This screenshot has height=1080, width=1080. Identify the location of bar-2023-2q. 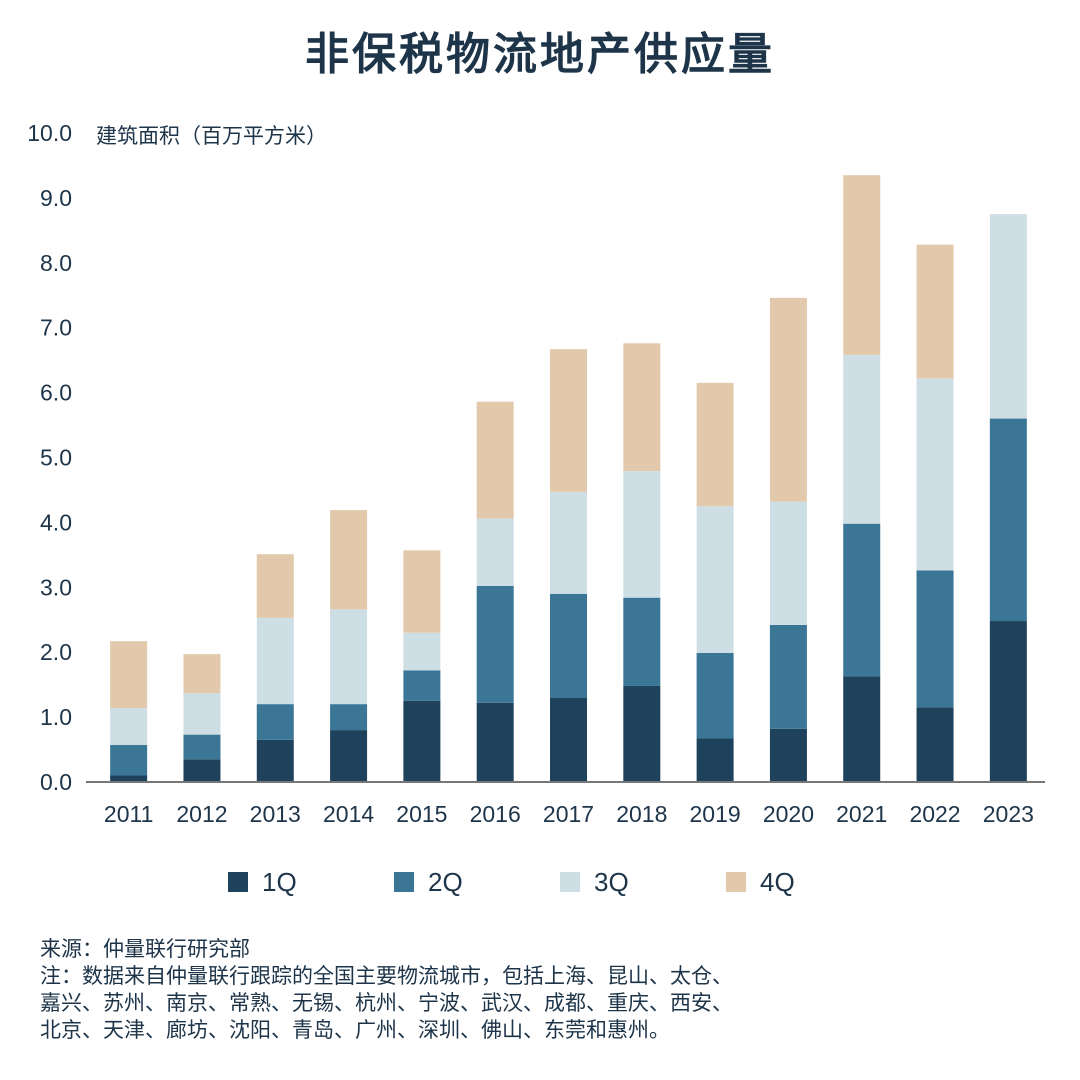
(1008, 520).